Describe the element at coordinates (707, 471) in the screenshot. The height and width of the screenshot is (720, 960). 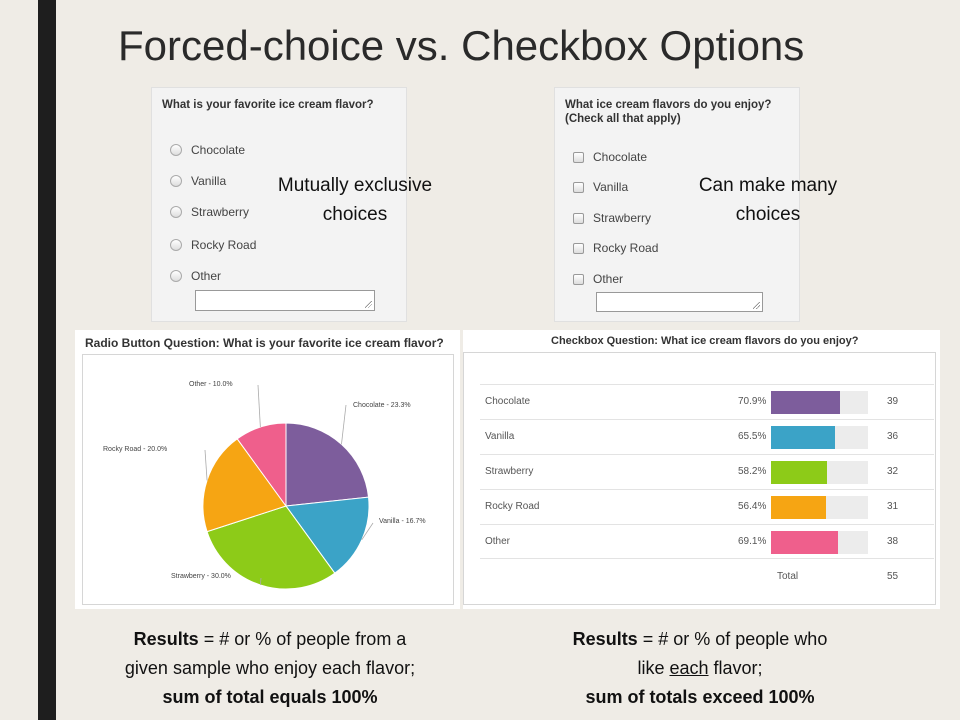
I see `bar-row: Strawberry 58.2% 32` at that location.